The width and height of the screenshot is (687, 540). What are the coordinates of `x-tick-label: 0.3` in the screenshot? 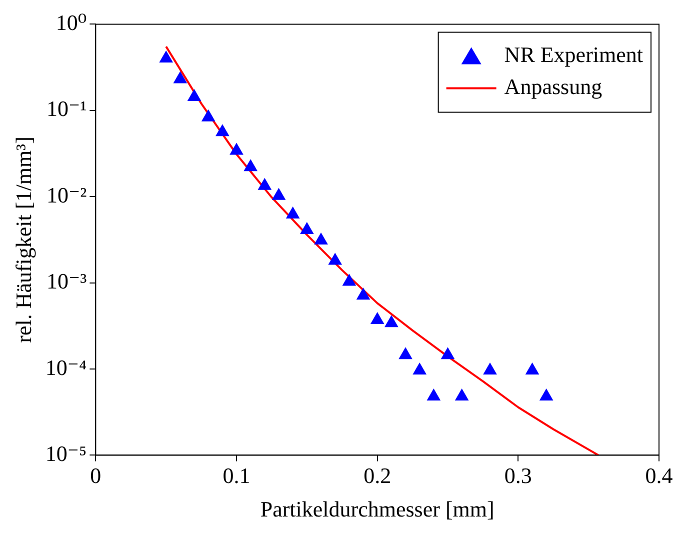 It's located at (518, 475).